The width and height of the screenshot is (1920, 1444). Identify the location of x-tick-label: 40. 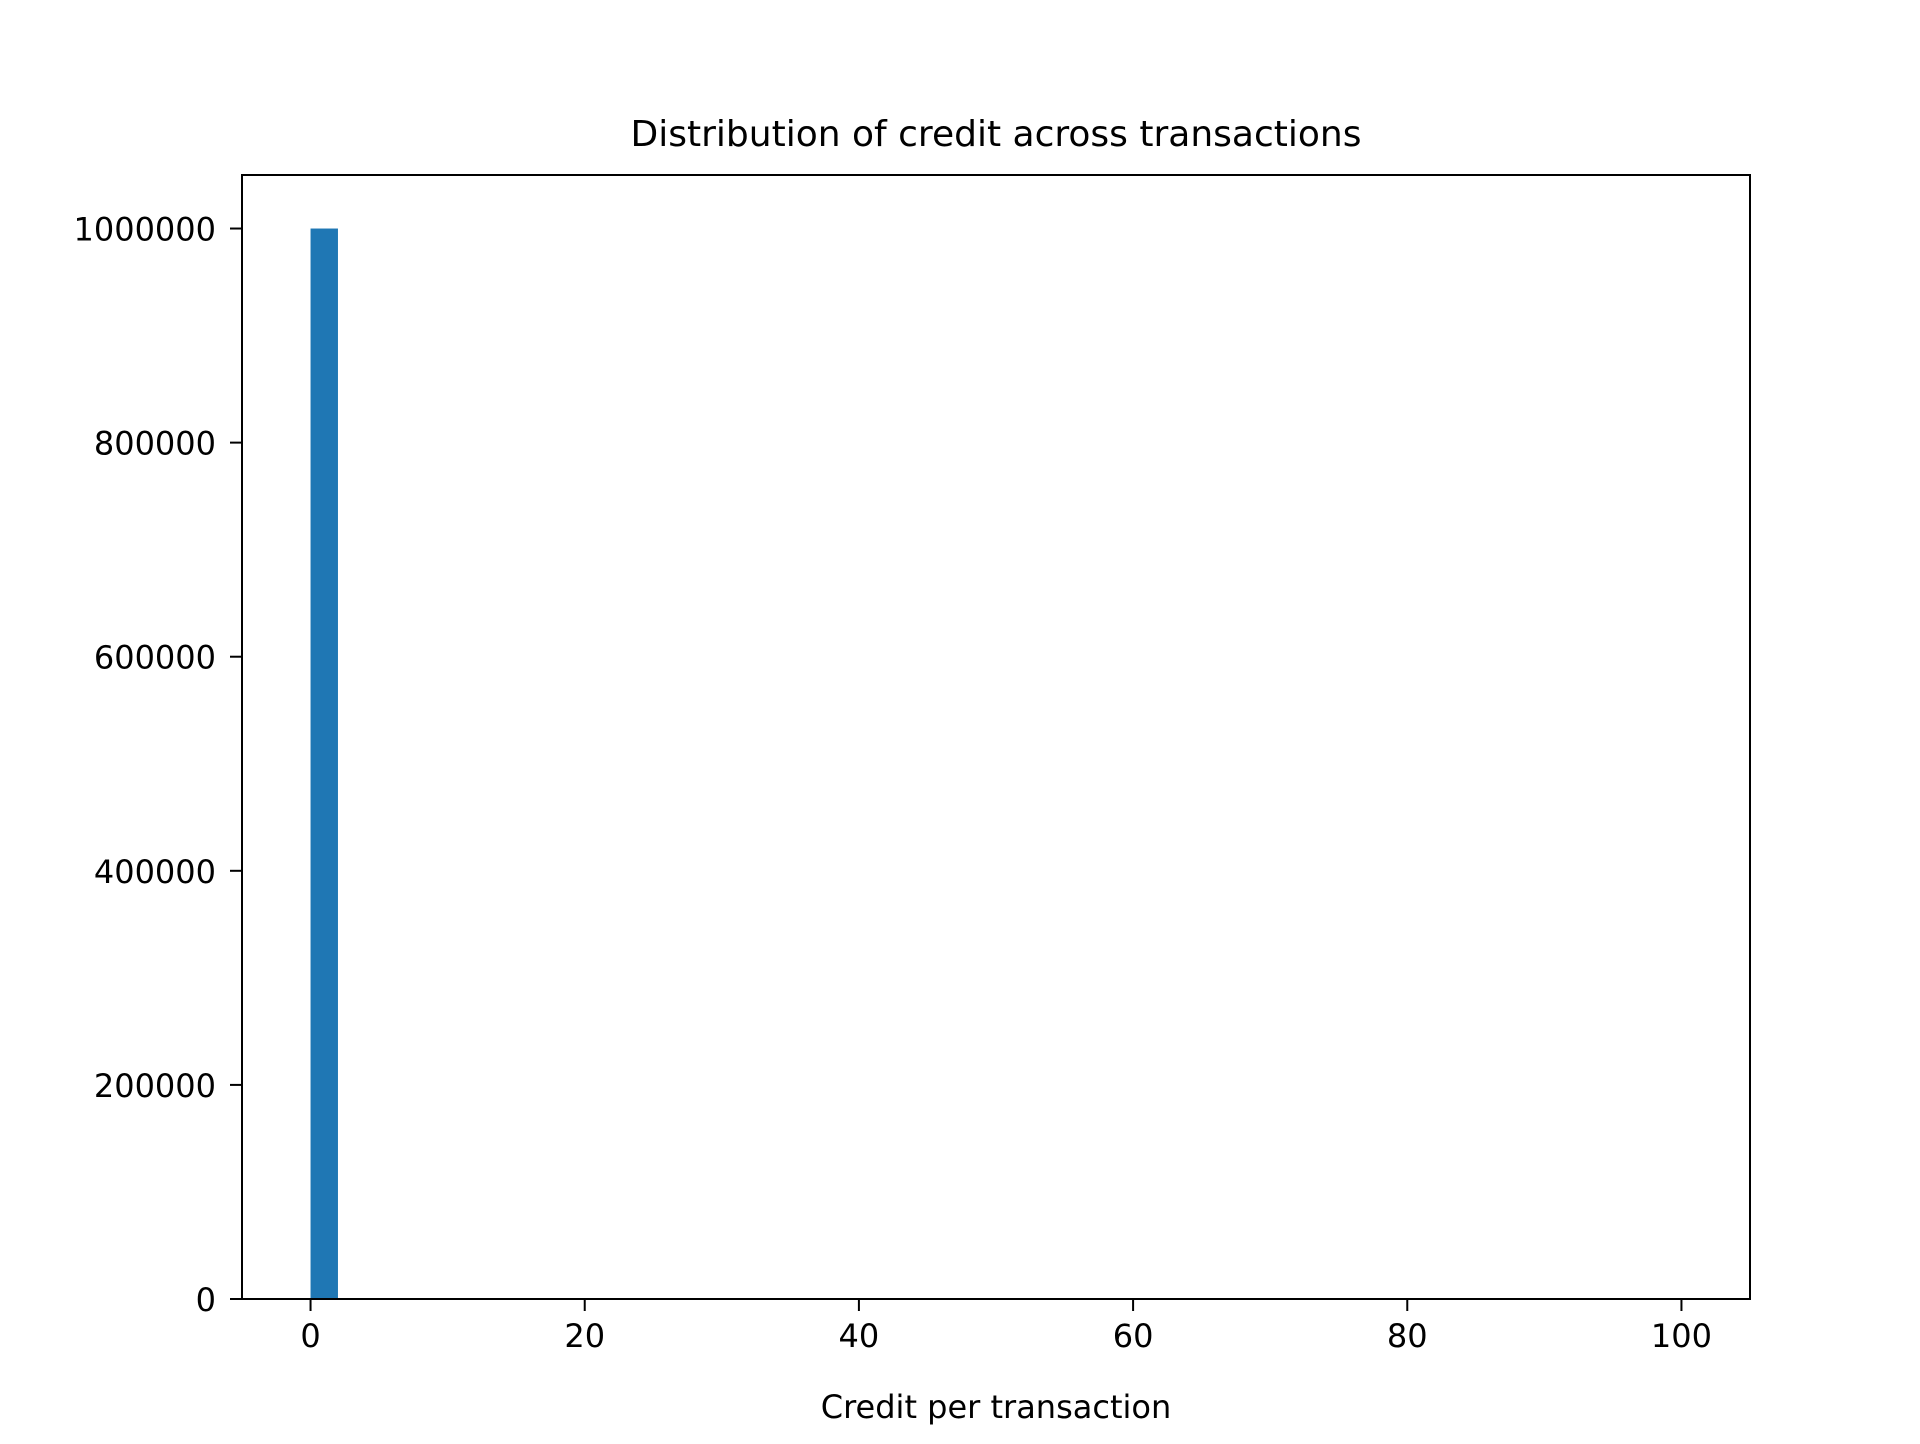
(859, 1336).